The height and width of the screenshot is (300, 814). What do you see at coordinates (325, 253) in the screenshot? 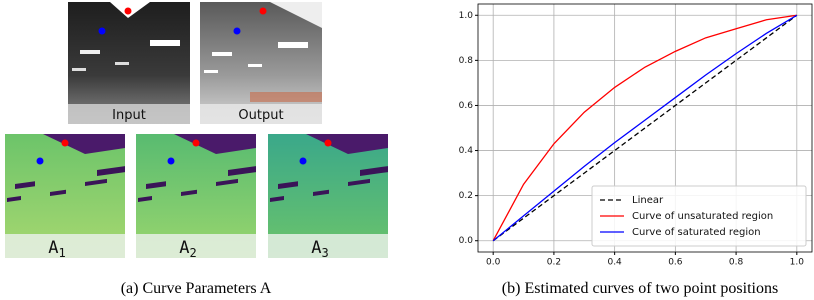
I see `map-label-subscript: 3` at bounding box center [325, 253].